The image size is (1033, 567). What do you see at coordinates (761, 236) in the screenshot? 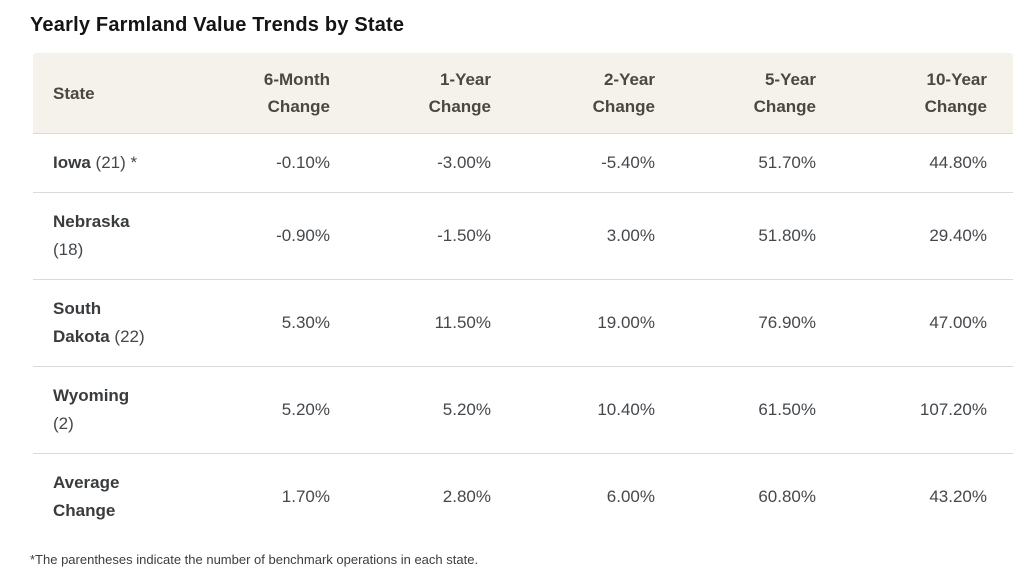
I see `value-cell: 51.80%` at bounding box center [761, 236].